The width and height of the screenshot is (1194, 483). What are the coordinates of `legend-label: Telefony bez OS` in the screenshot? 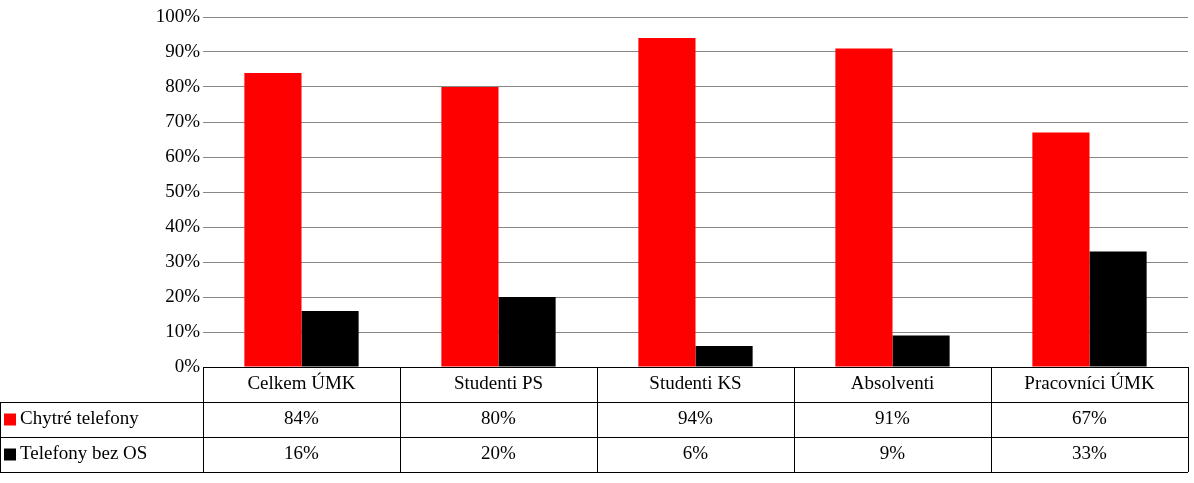 It's located at (84, 453).